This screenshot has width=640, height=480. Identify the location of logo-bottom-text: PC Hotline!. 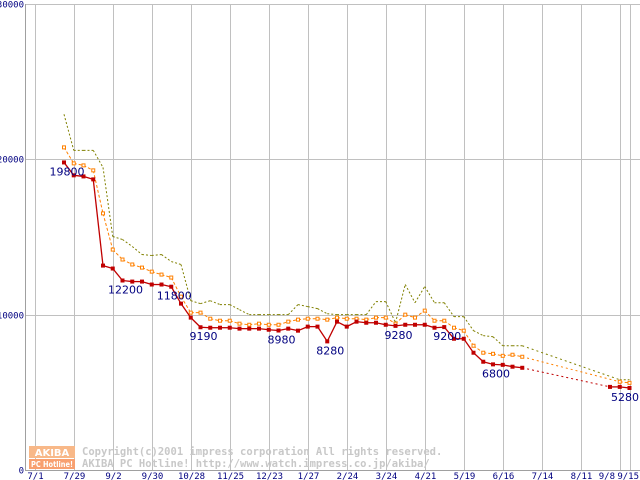
(52, 464).